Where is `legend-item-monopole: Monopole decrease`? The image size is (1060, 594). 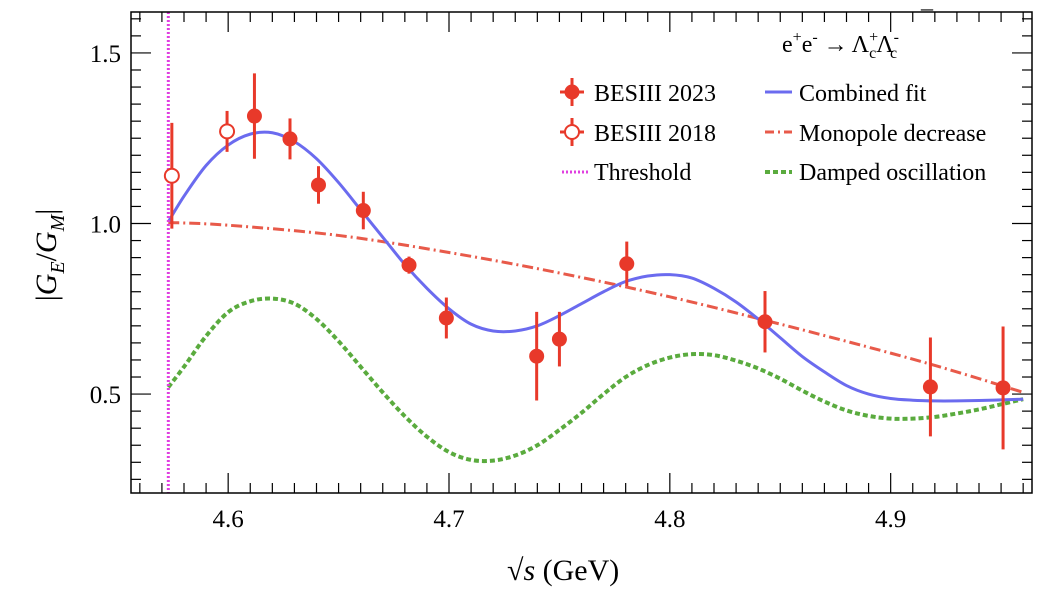 legend-item-monopole: Monopole decrease is located at coordinates (875, 134).